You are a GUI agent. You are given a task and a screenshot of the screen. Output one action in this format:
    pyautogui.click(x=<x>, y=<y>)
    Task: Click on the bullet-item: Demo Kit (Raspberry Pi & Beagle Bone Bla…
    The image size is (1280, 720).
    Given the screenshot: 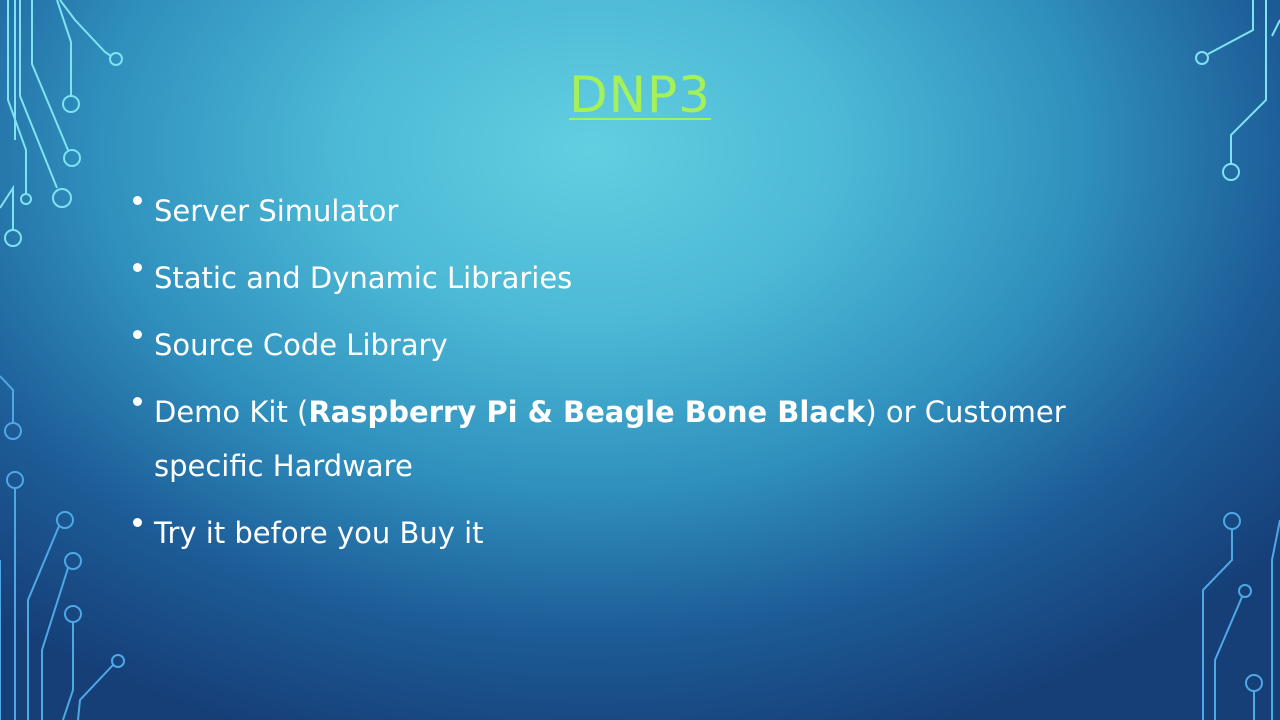 What is the action you would take?
    pyautogui.click(x=610, y=439)
    